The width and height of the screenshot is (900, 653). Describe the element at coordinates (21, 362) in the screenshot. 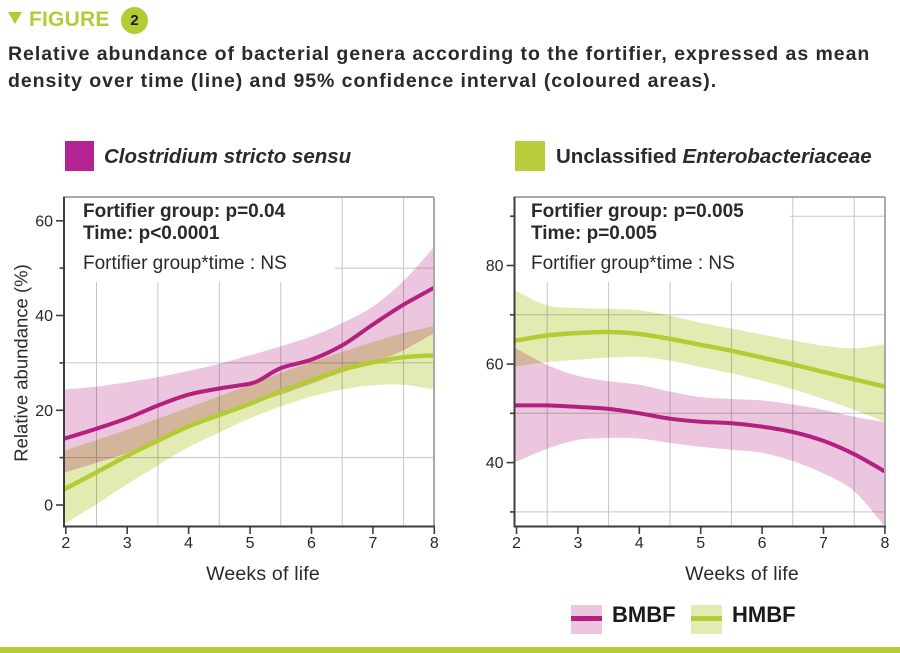

I see `svg-text: Relative abundance (%)` at that location.